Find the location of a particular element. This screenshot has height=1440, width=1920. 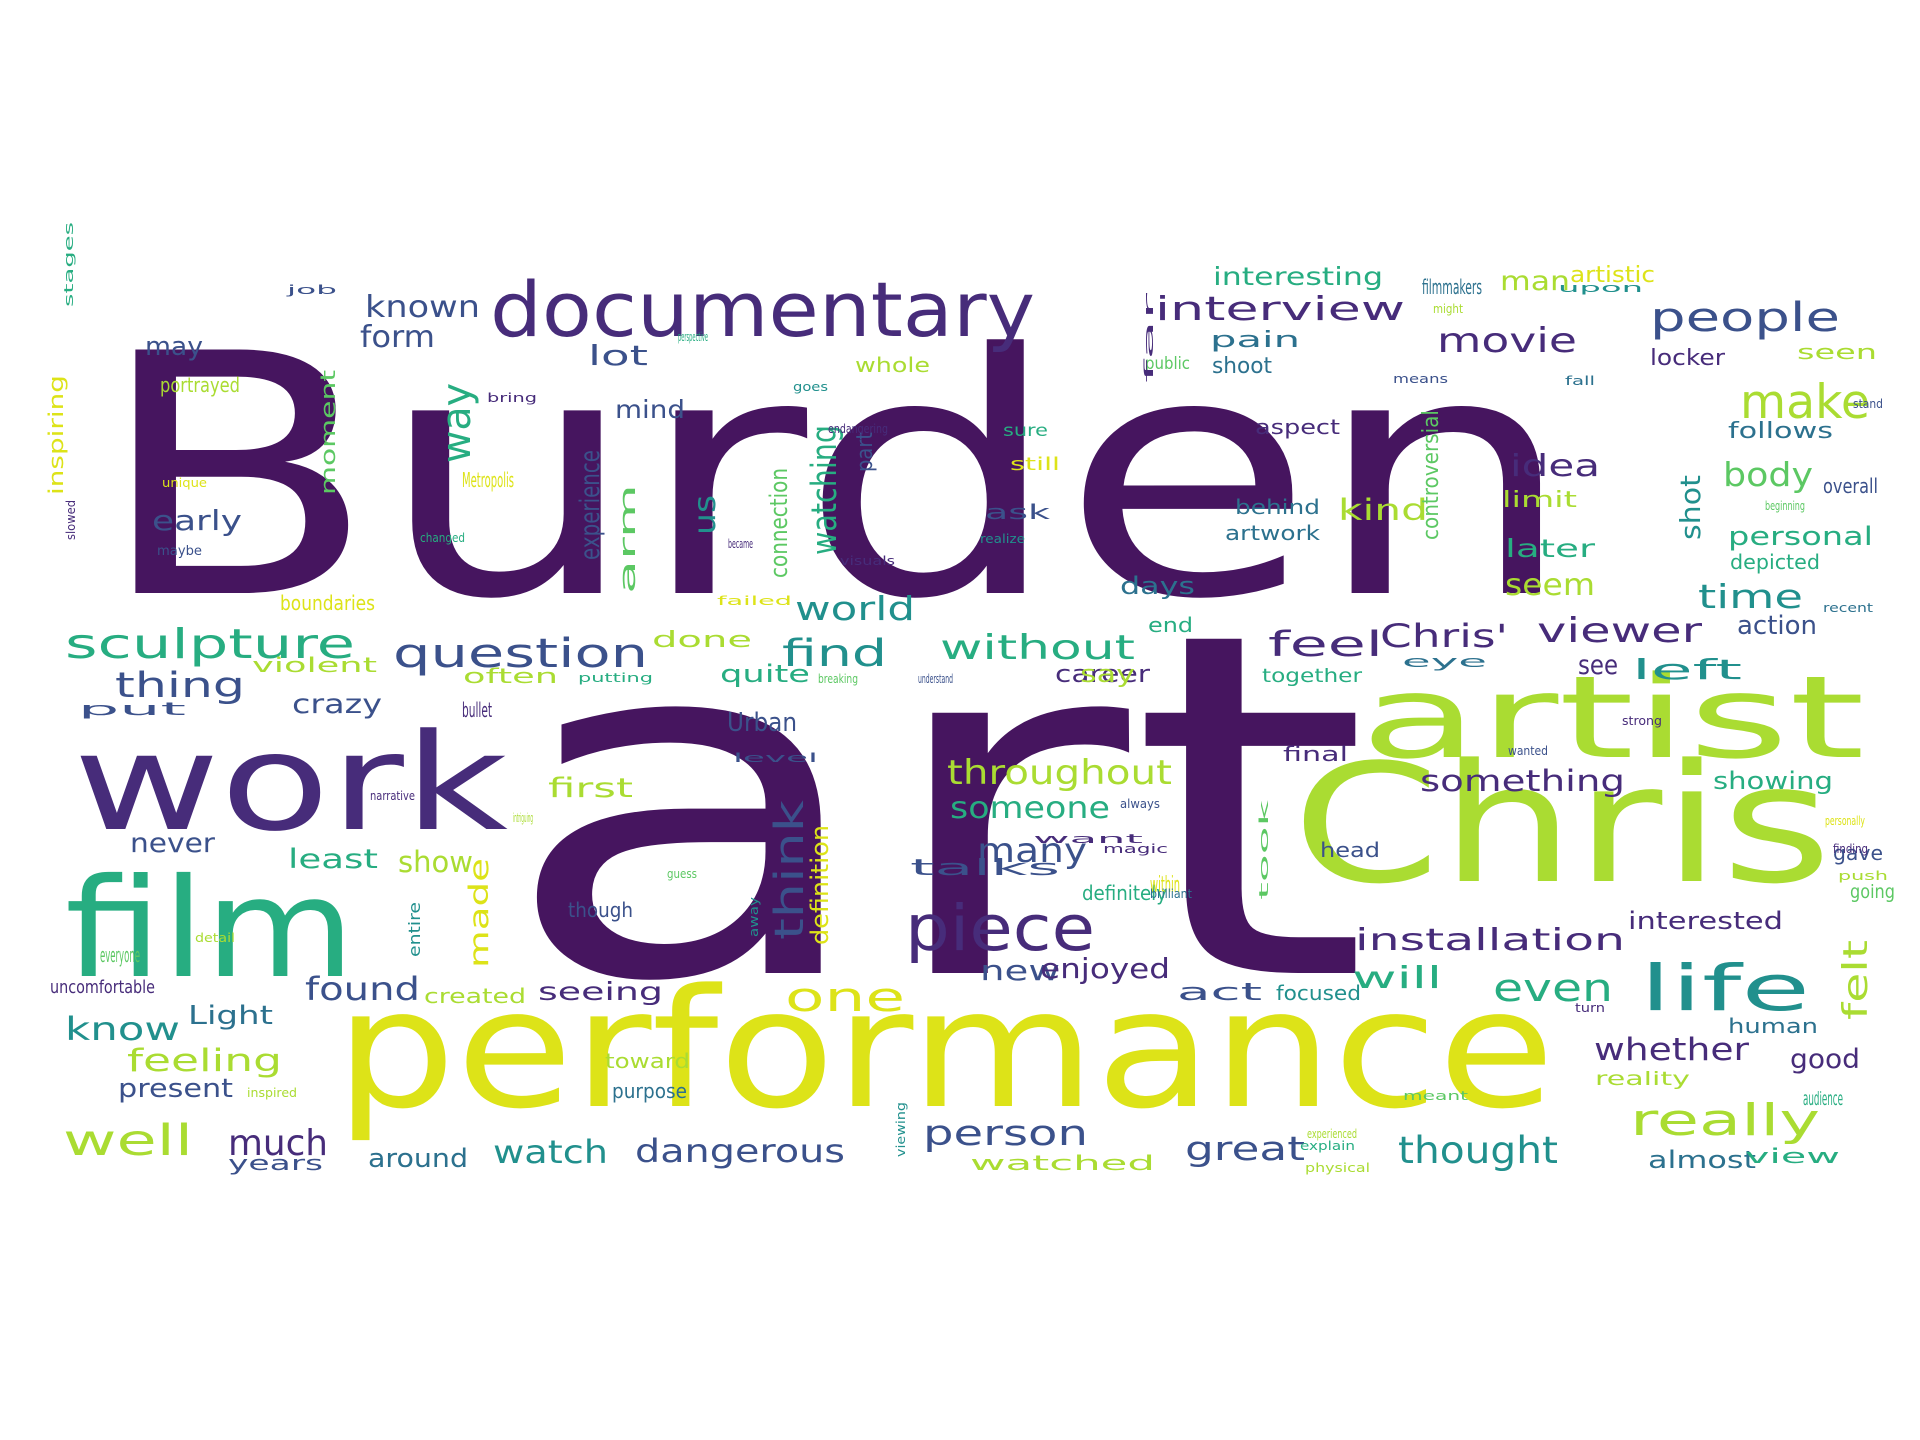

word-urban: Urban is located at coordinates (762, 723).